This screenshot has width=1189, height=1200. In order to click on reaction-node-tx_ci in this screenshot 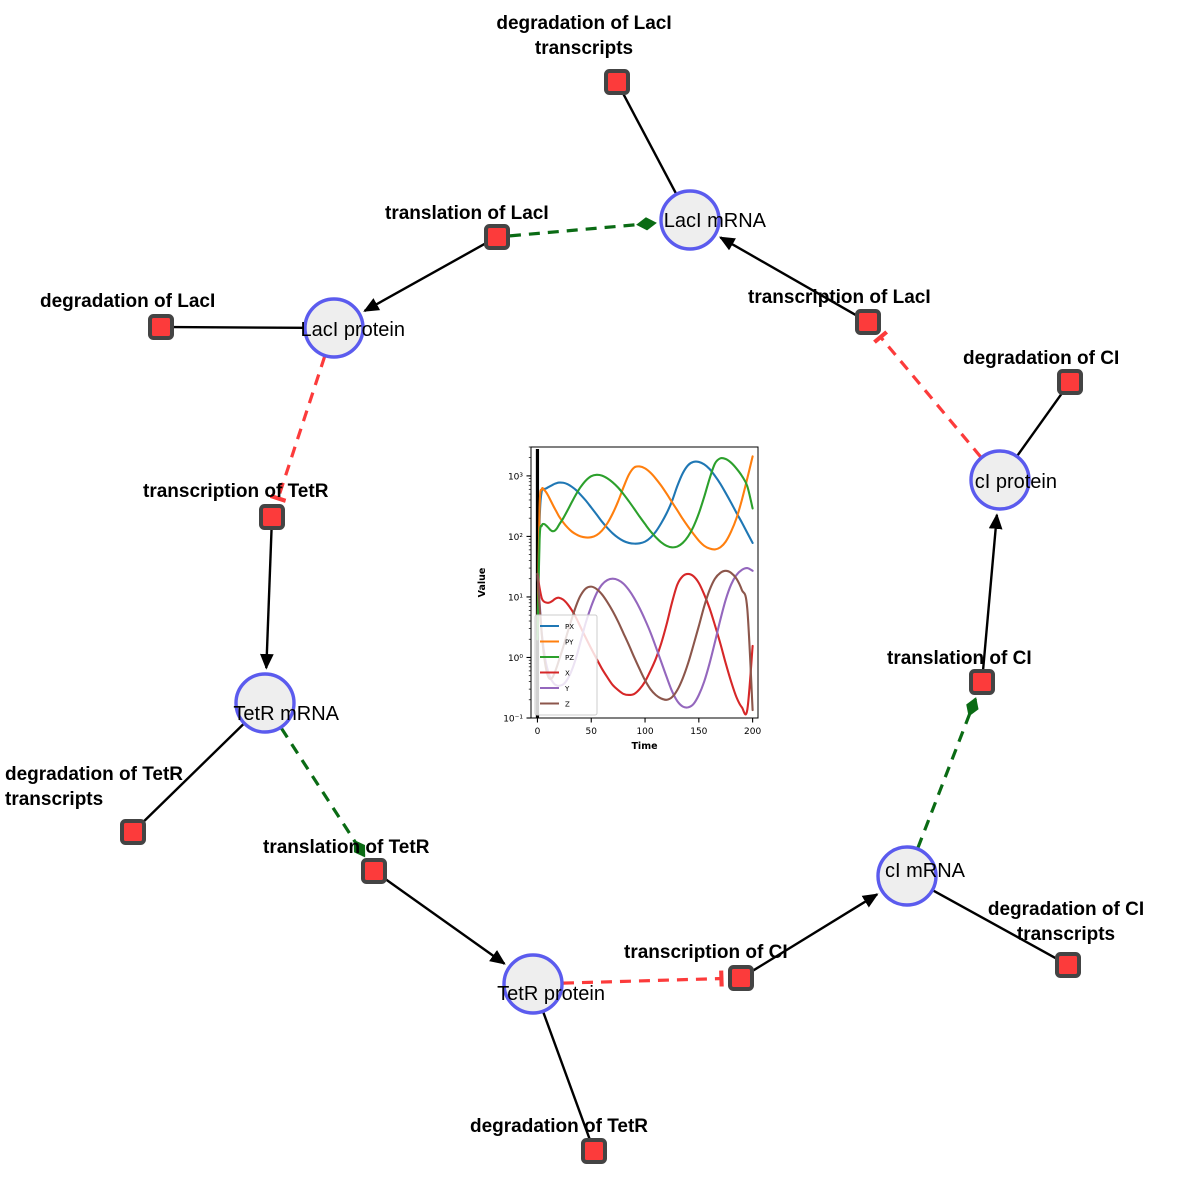, I will do `click(741, 978)`.